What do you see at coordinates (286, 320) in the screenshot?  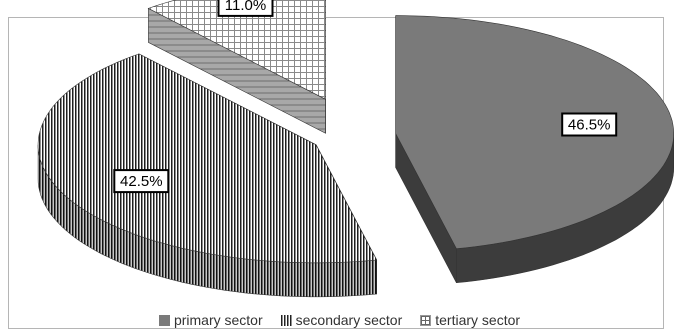 I see `legend-swatch-secondary` at bounding box center [286, 320].